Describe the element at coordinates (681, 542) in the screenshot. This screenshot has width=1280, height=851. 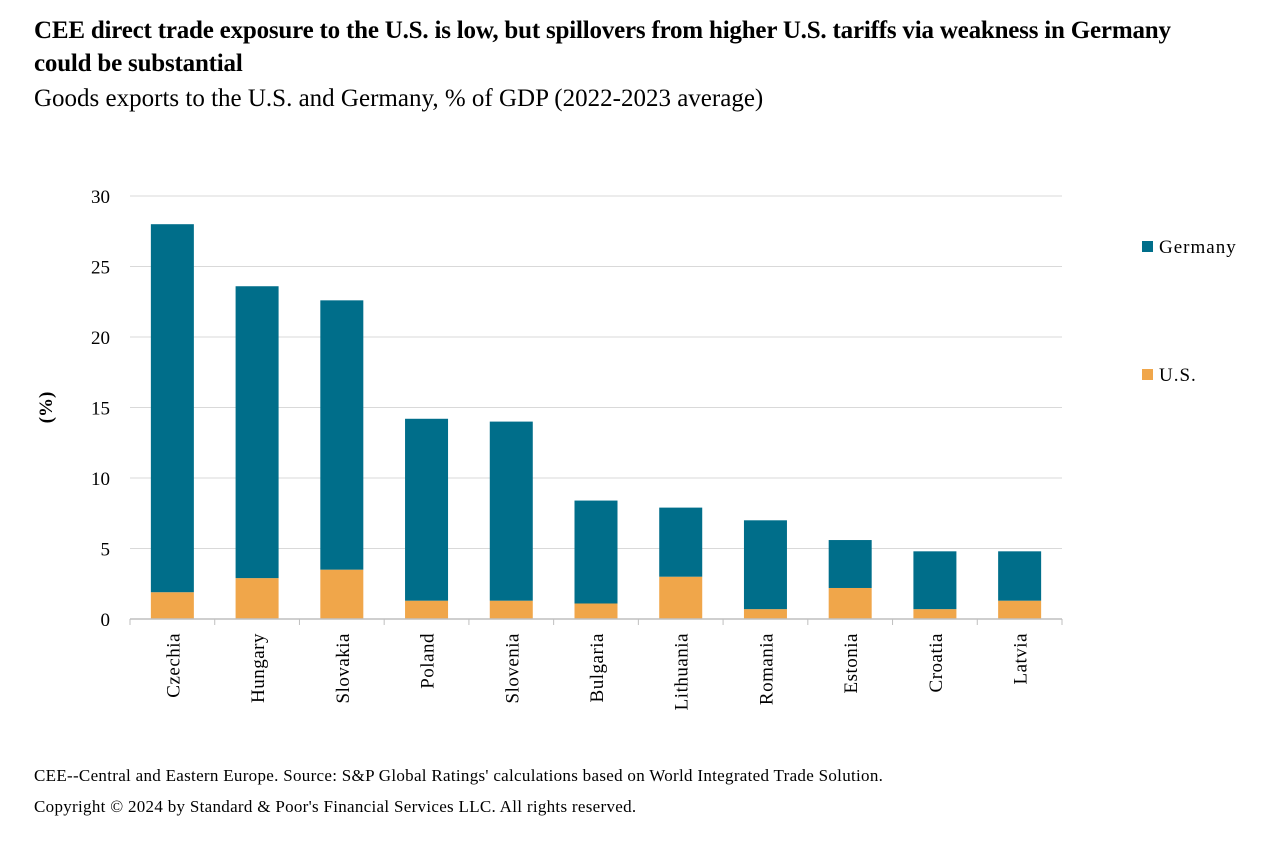
I see `bar-germany-lithuania` at that location.